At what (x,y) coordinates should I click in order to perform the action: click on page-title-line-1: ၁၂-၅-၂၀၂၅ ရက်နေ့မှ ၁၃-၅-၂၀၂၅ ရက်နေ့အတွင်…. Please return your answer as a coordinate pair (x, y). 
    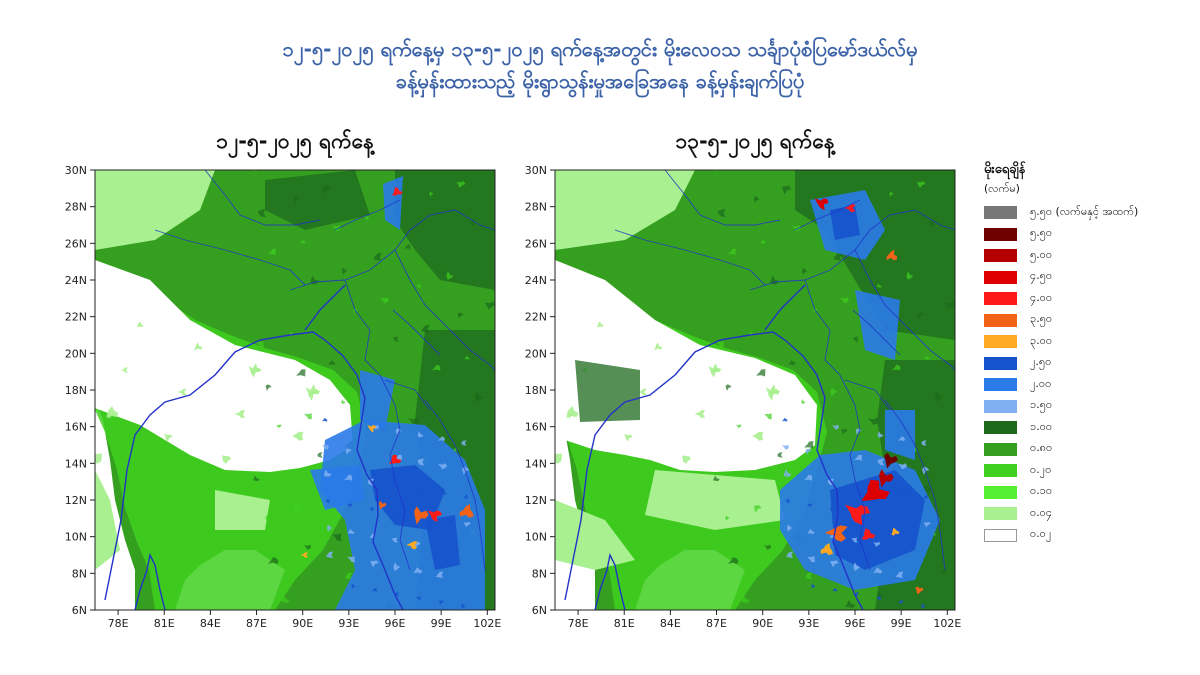
    Looking at the image, I should click on (600, 49).